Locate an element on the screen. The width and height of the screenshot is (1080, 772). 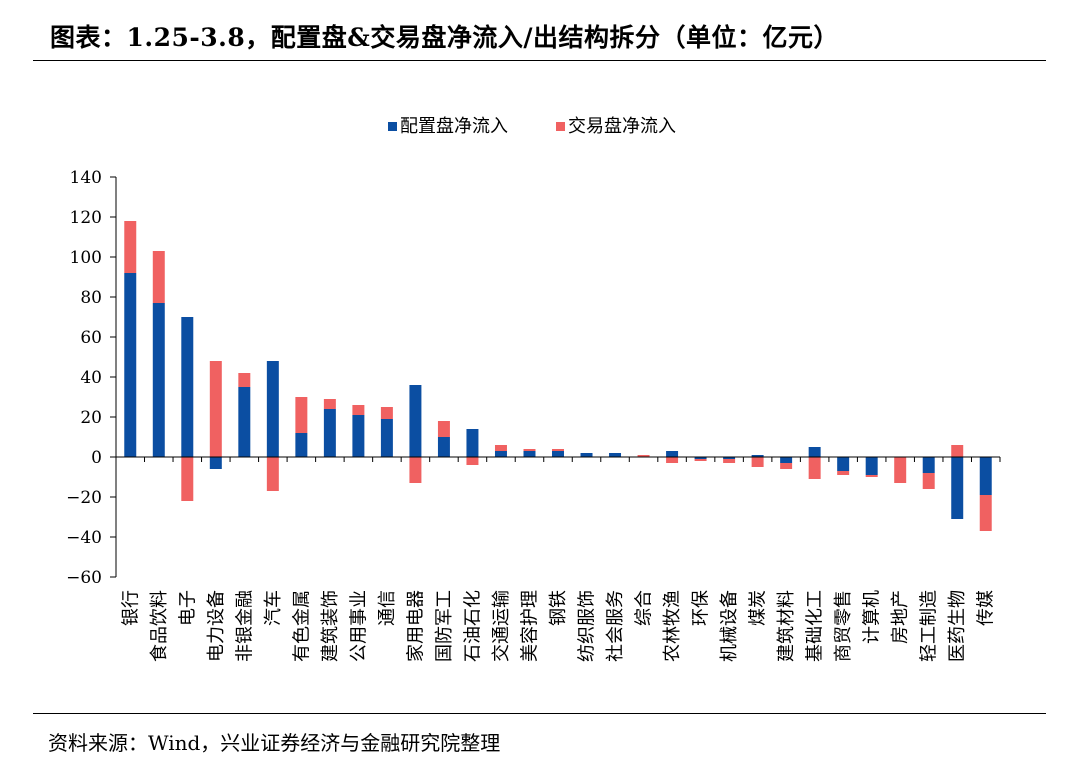
category-label: 轻工制造 is located at coordinates (929, 626).